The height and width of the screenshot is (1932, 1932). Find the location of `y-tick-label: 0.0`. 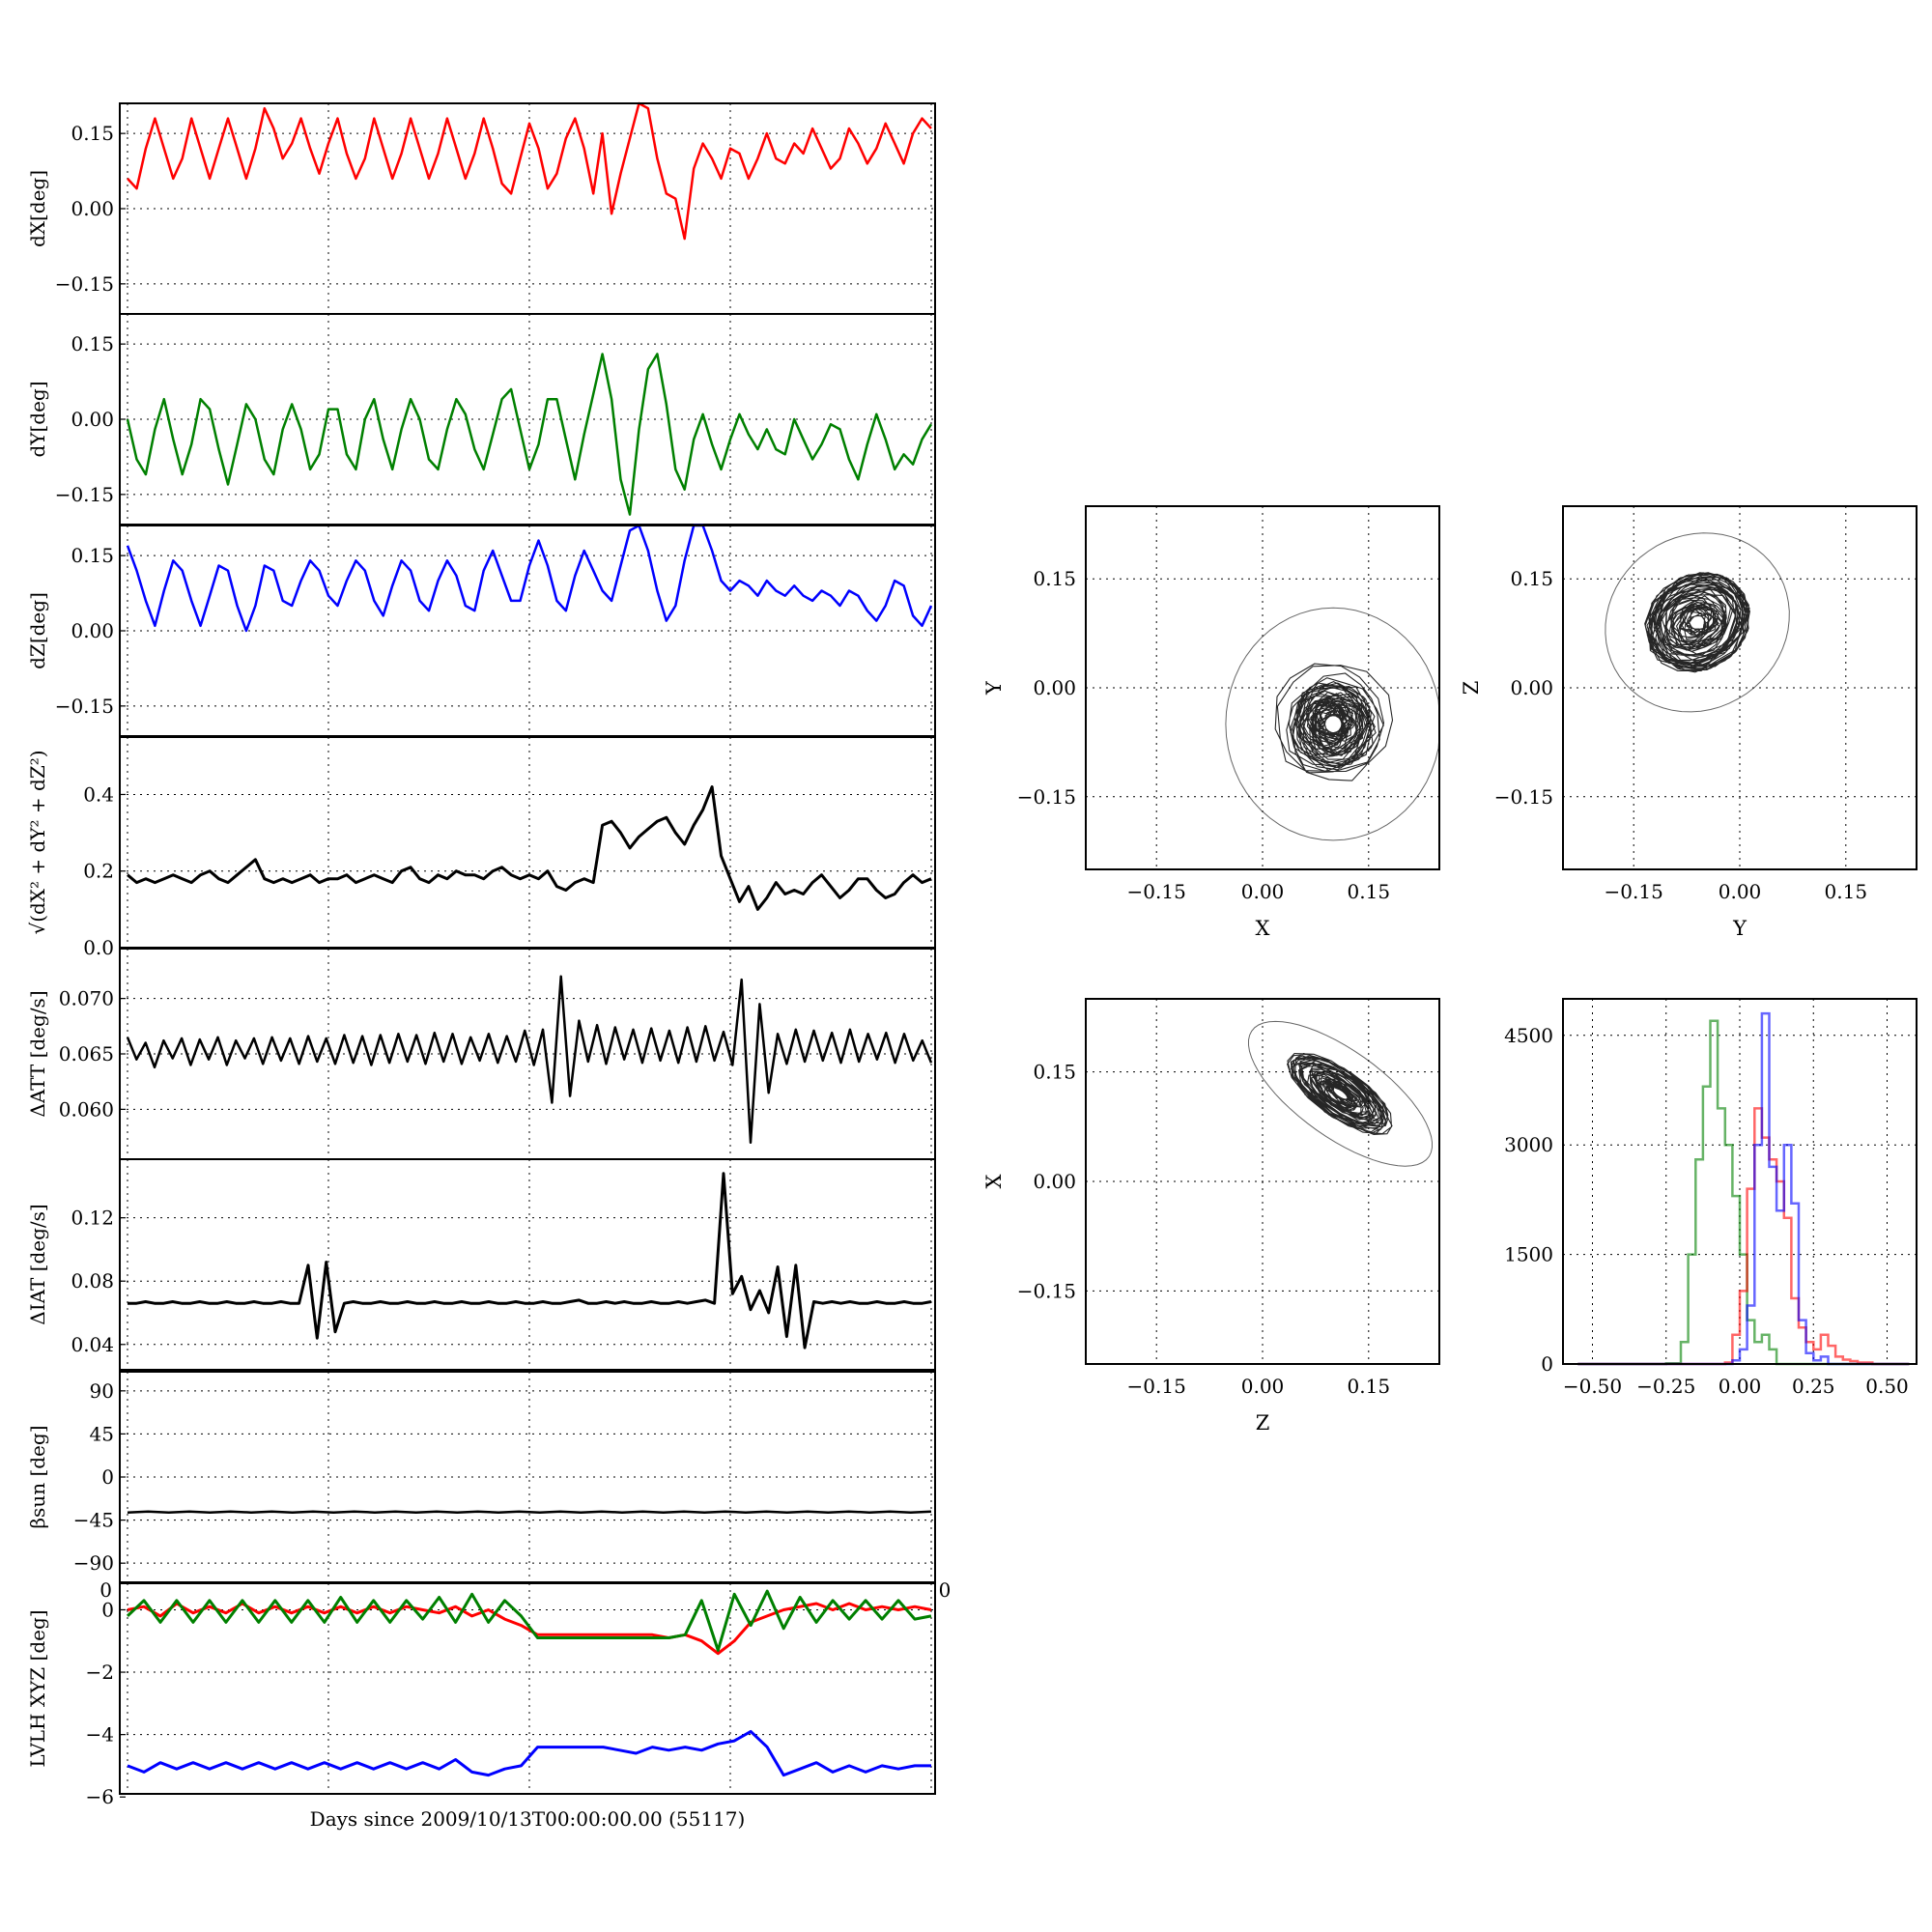

y-tick-label: 0.0 is located at coordinates (98, 947).